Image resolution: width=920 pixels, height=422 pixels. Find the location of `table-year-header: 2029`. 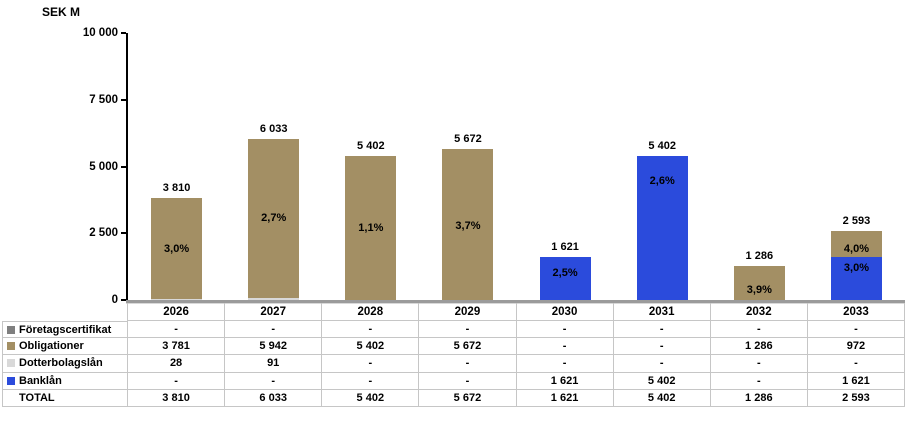

table-year-header: 2029 is located at coordinates (468, 312).